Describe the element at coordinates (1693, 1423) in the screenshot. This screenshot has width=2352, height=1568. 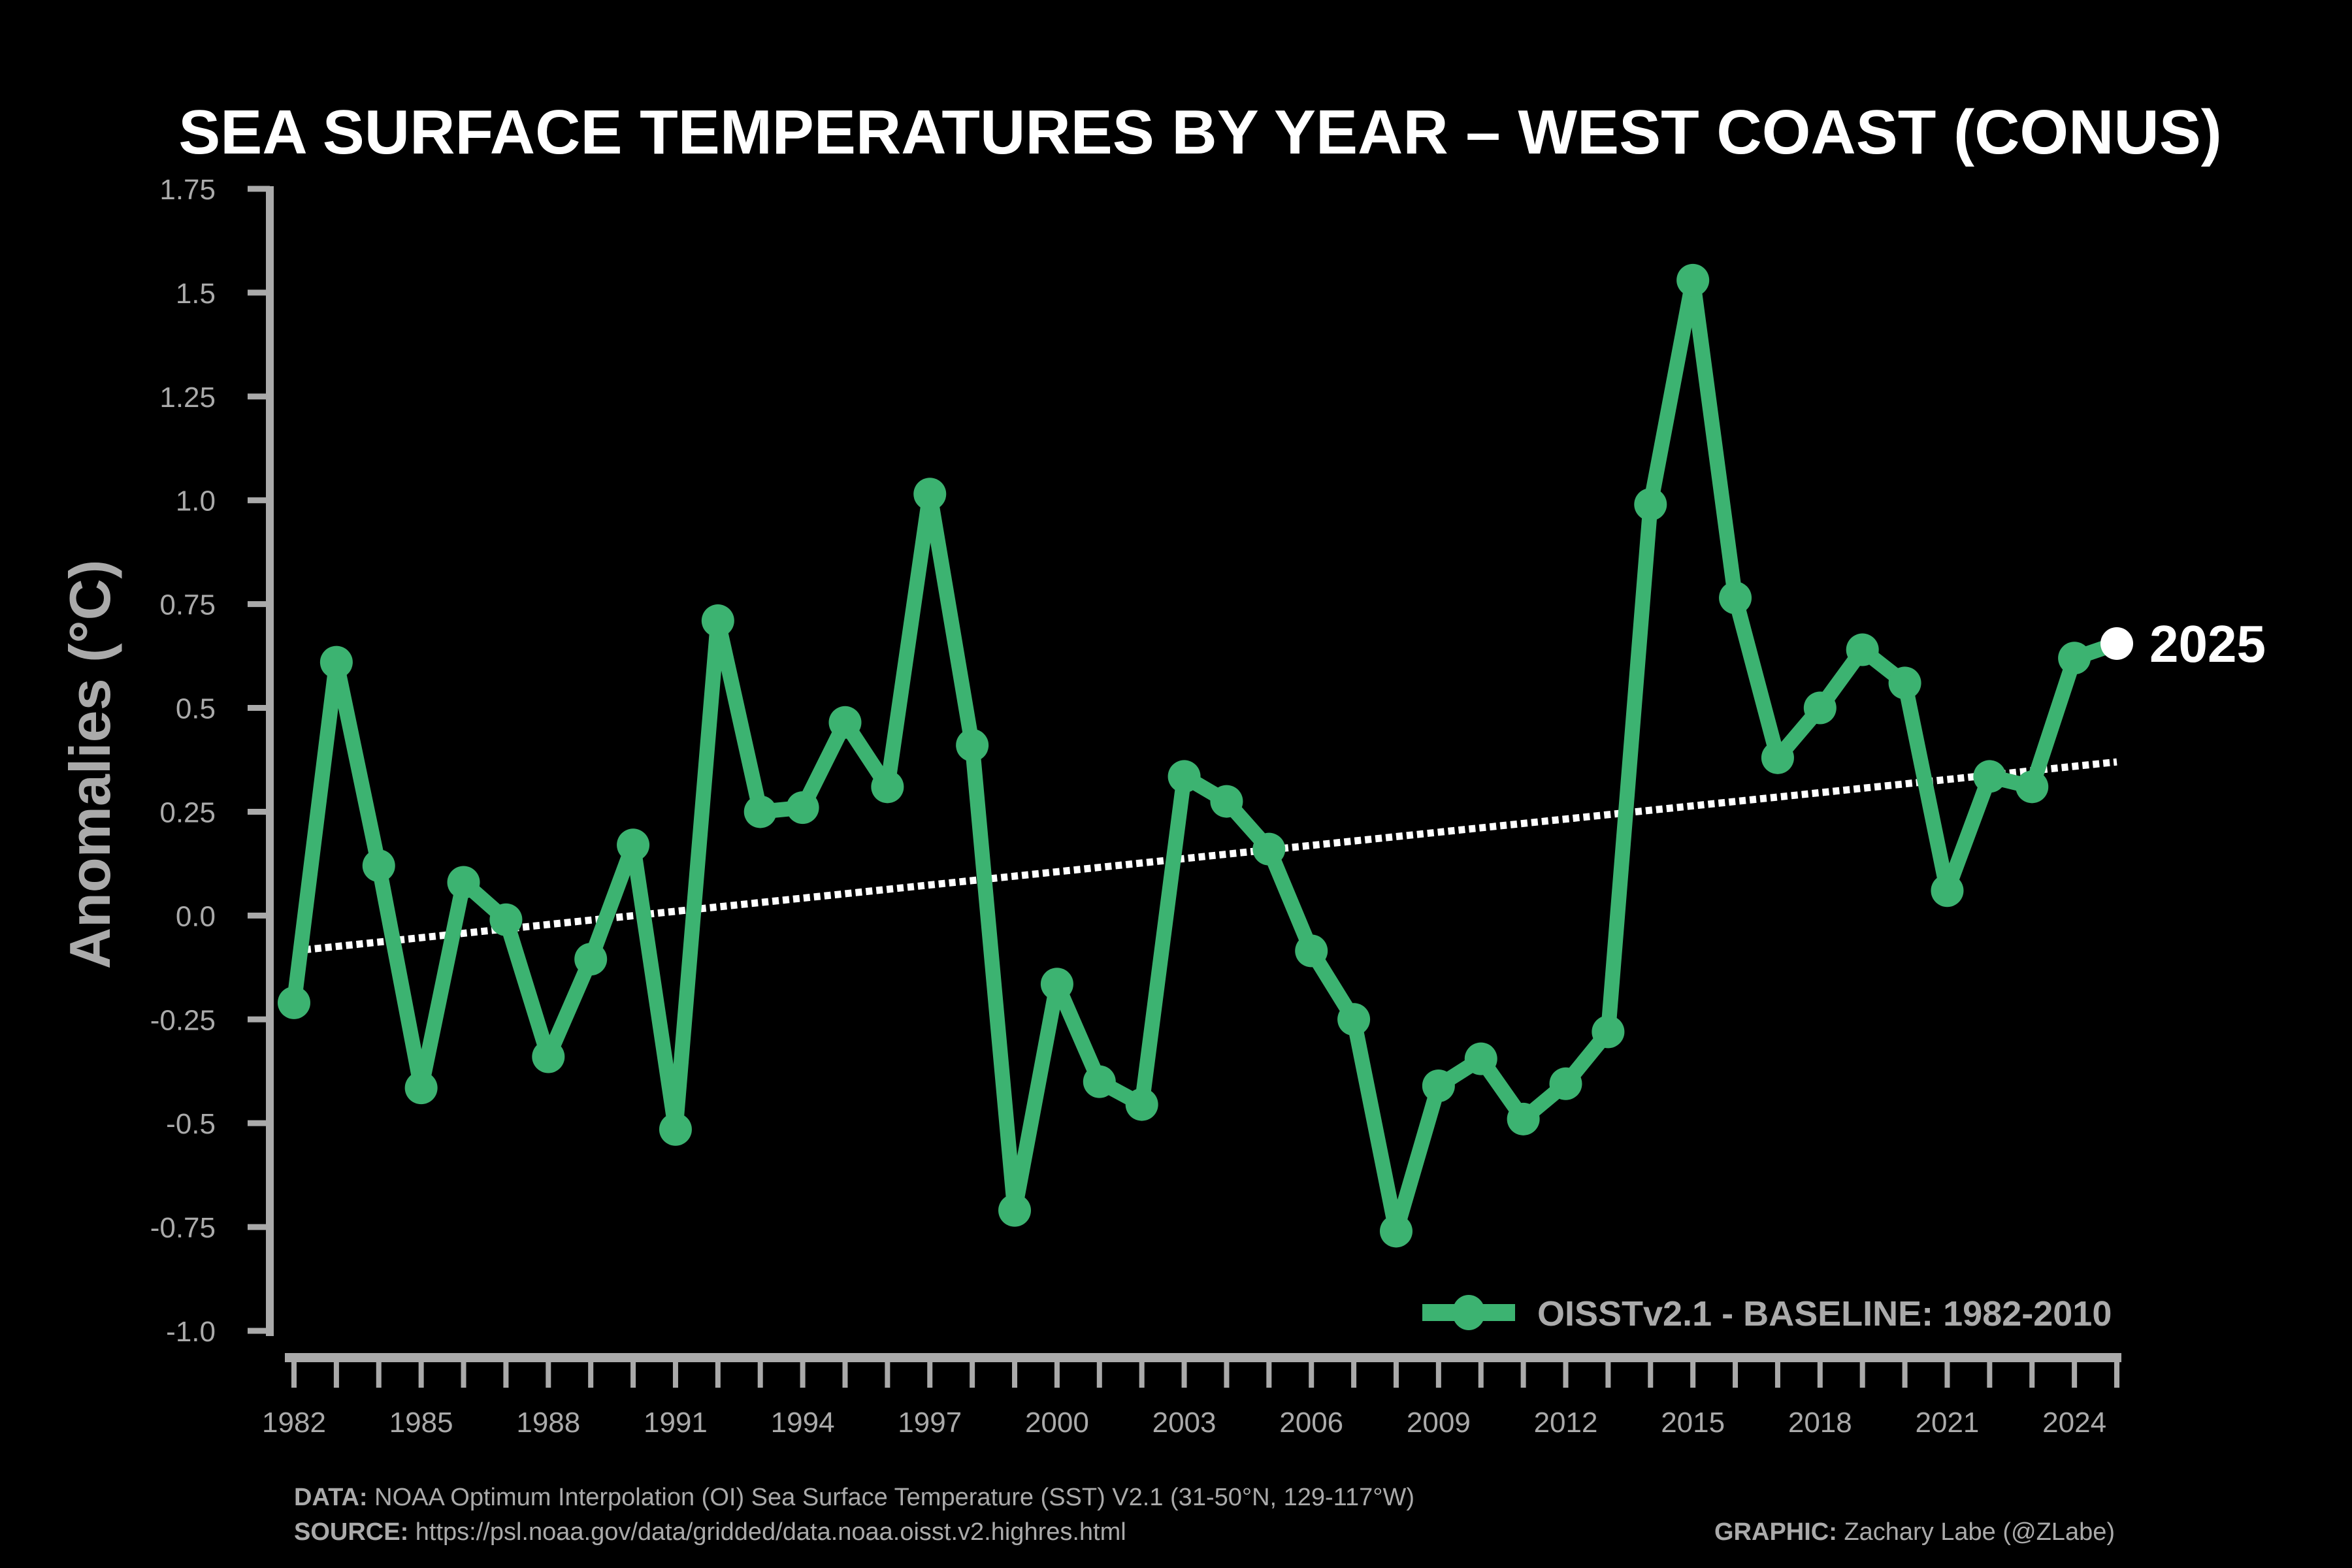
I see `x-tick-label: 2015` at that location.